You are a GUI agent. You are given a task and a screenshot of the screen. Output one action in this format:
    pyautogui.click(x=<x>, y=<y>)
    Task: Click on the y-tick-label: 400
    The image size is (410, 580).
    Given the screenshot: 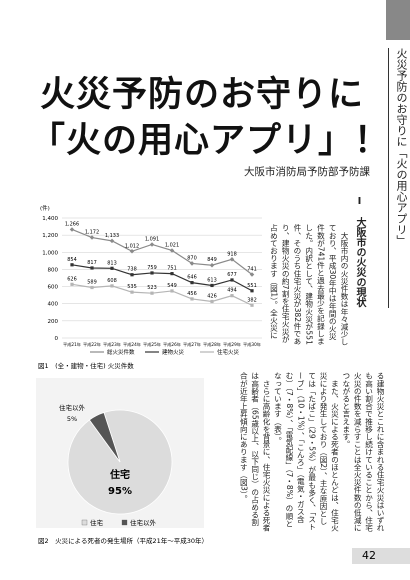 What is the action you would take?
    pyautogui.click(x=53, y=305)
    